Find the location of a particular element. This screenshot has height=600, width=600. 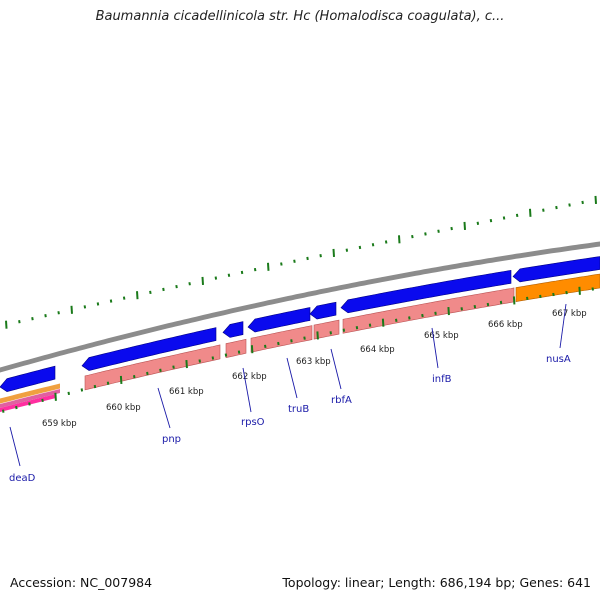

gene-label-truB: truB is located at coordinates (298, 409).